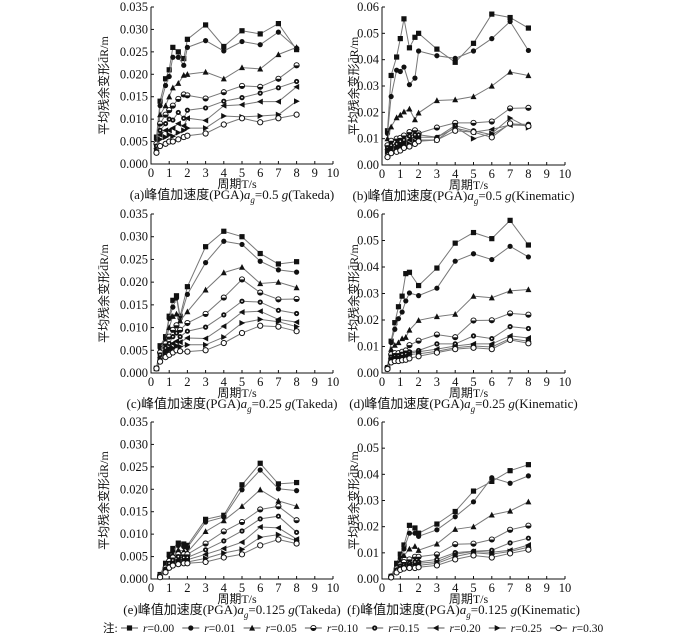 The width and height of the screenshot is (700, 638). What do you see at coordinates (410, 195) in the screenshot?
I see `caption-label: (b)峰值加速度(PGA)` at bounding box center [410, 195].